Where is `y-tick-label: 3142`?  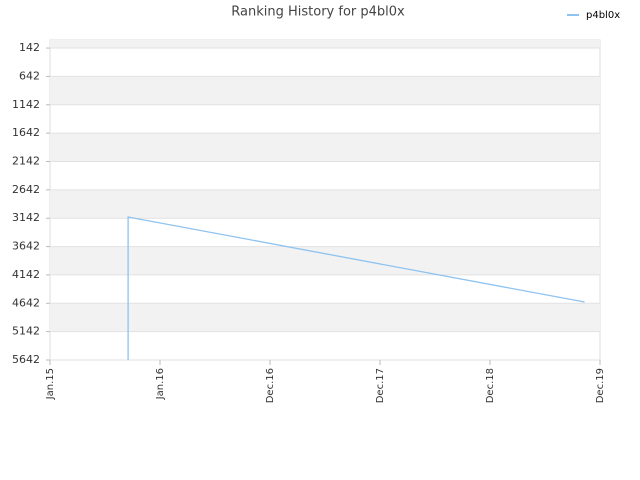 y-tick-label: 3142 is located at coordinates (26, 217).